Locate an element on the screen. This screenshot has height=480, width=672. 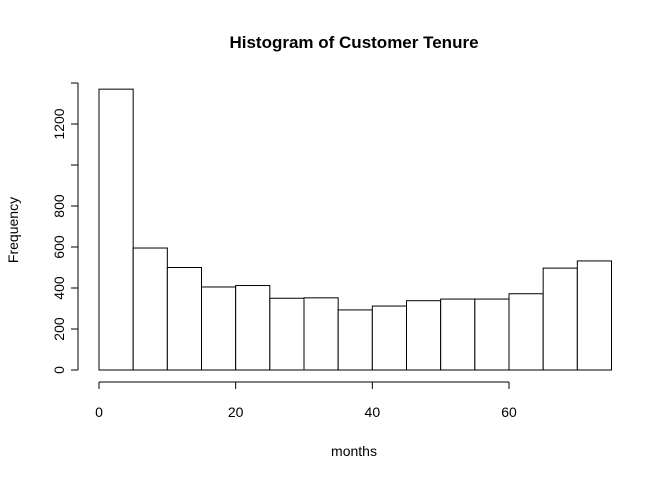
y-tick-label: 0 is located at coordinates (59, 370).